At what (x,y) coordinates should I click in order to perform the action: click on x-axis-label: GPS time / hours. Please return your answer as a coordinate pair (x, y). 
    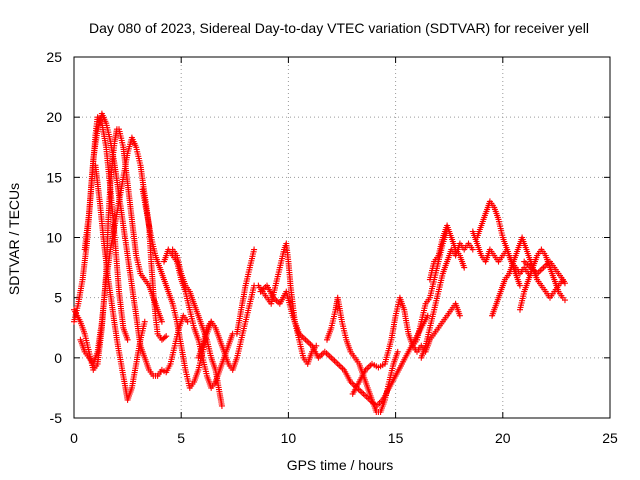
    Looking at the image, I should click on (340, 465).